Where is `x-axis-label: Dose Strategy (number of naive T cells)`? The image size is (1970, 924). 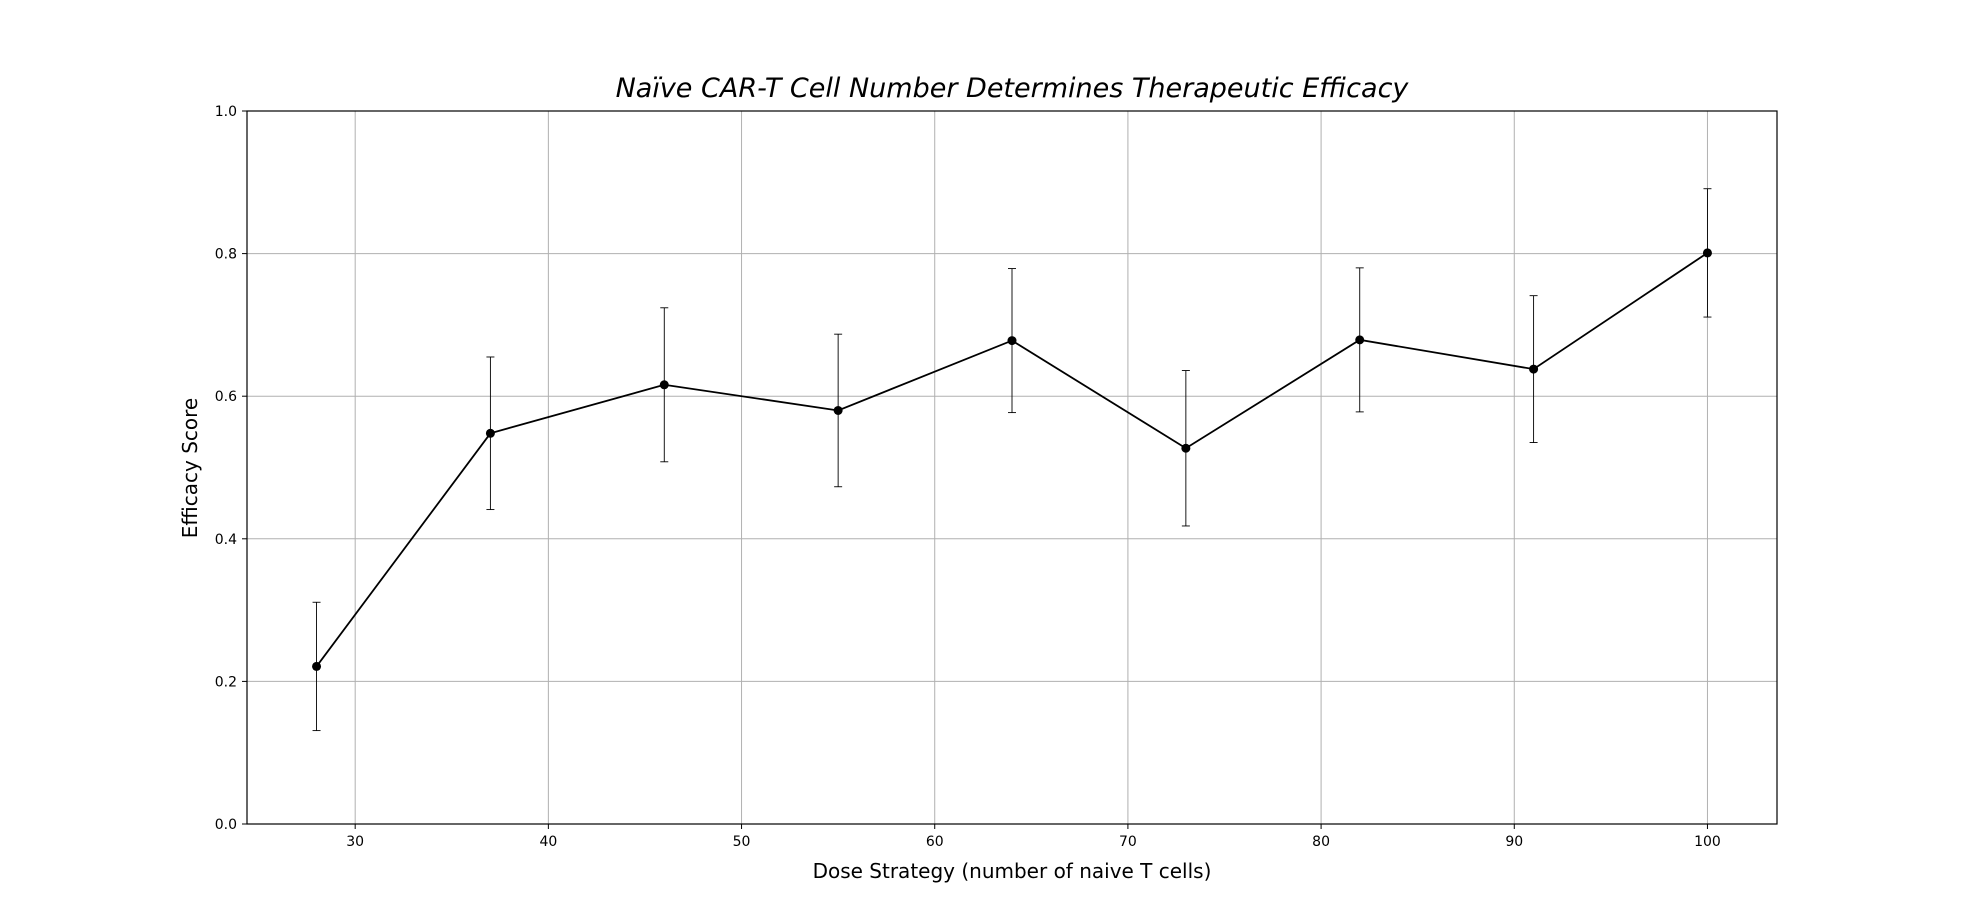 x-axis-label: Dose Strategy (number of naive T cells) is located at coordinates (1012, 871).